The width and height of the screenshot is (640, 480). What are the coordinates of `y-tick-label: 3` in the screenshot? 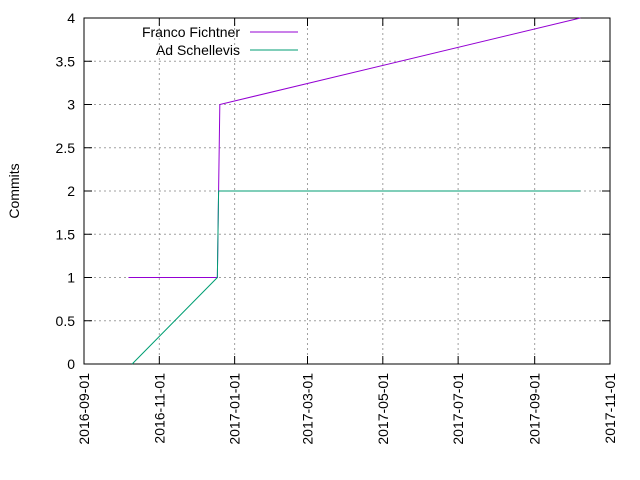 It's located at (71, 105).